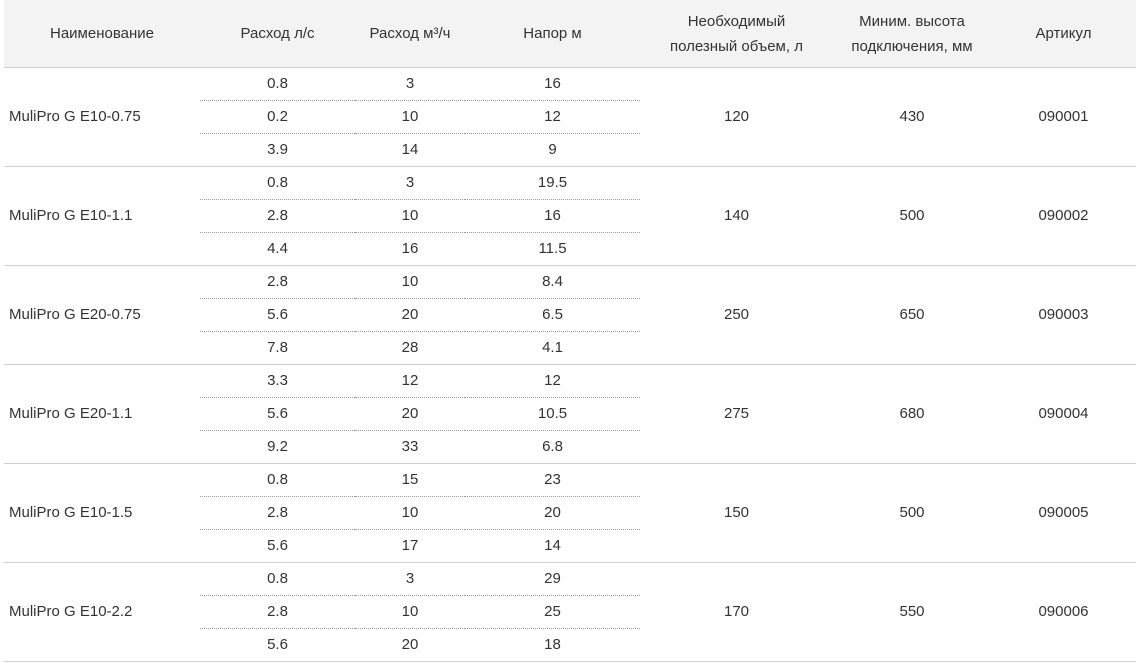  Describe the element at coordinates (736, 513) in the screenshot. I see `volume-value: 150` at that location.